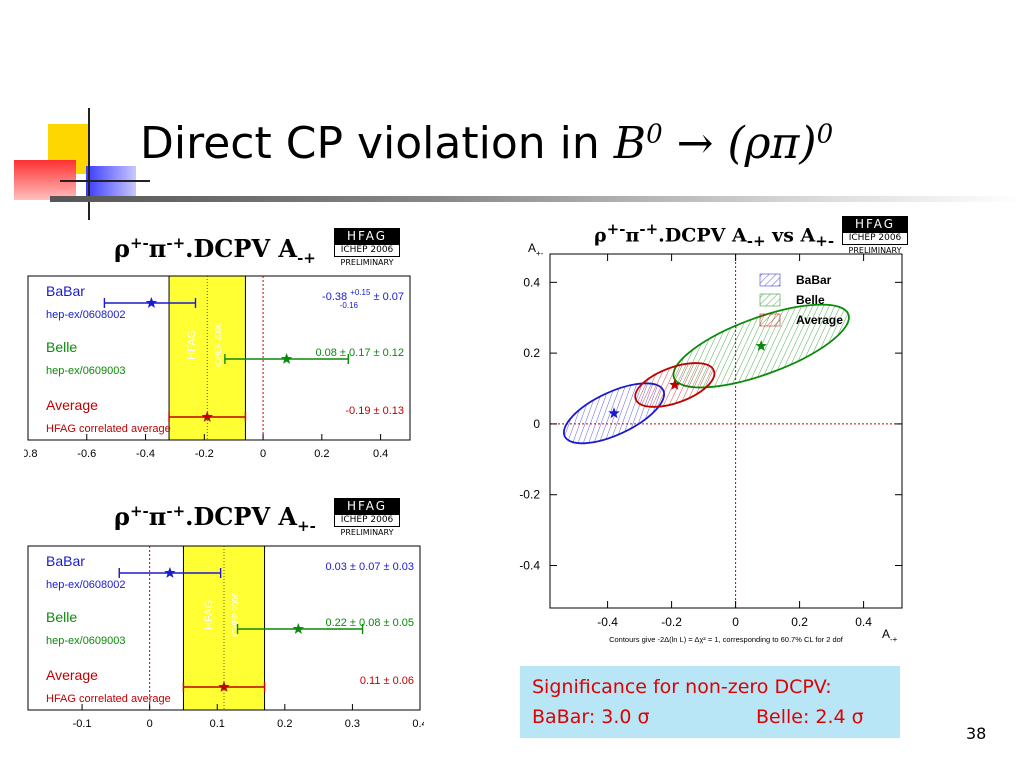  What do you see at coordinates (810, 300) in the screenshot?
I see `legend-label-1: Belle` at bounding box center [810, 300].